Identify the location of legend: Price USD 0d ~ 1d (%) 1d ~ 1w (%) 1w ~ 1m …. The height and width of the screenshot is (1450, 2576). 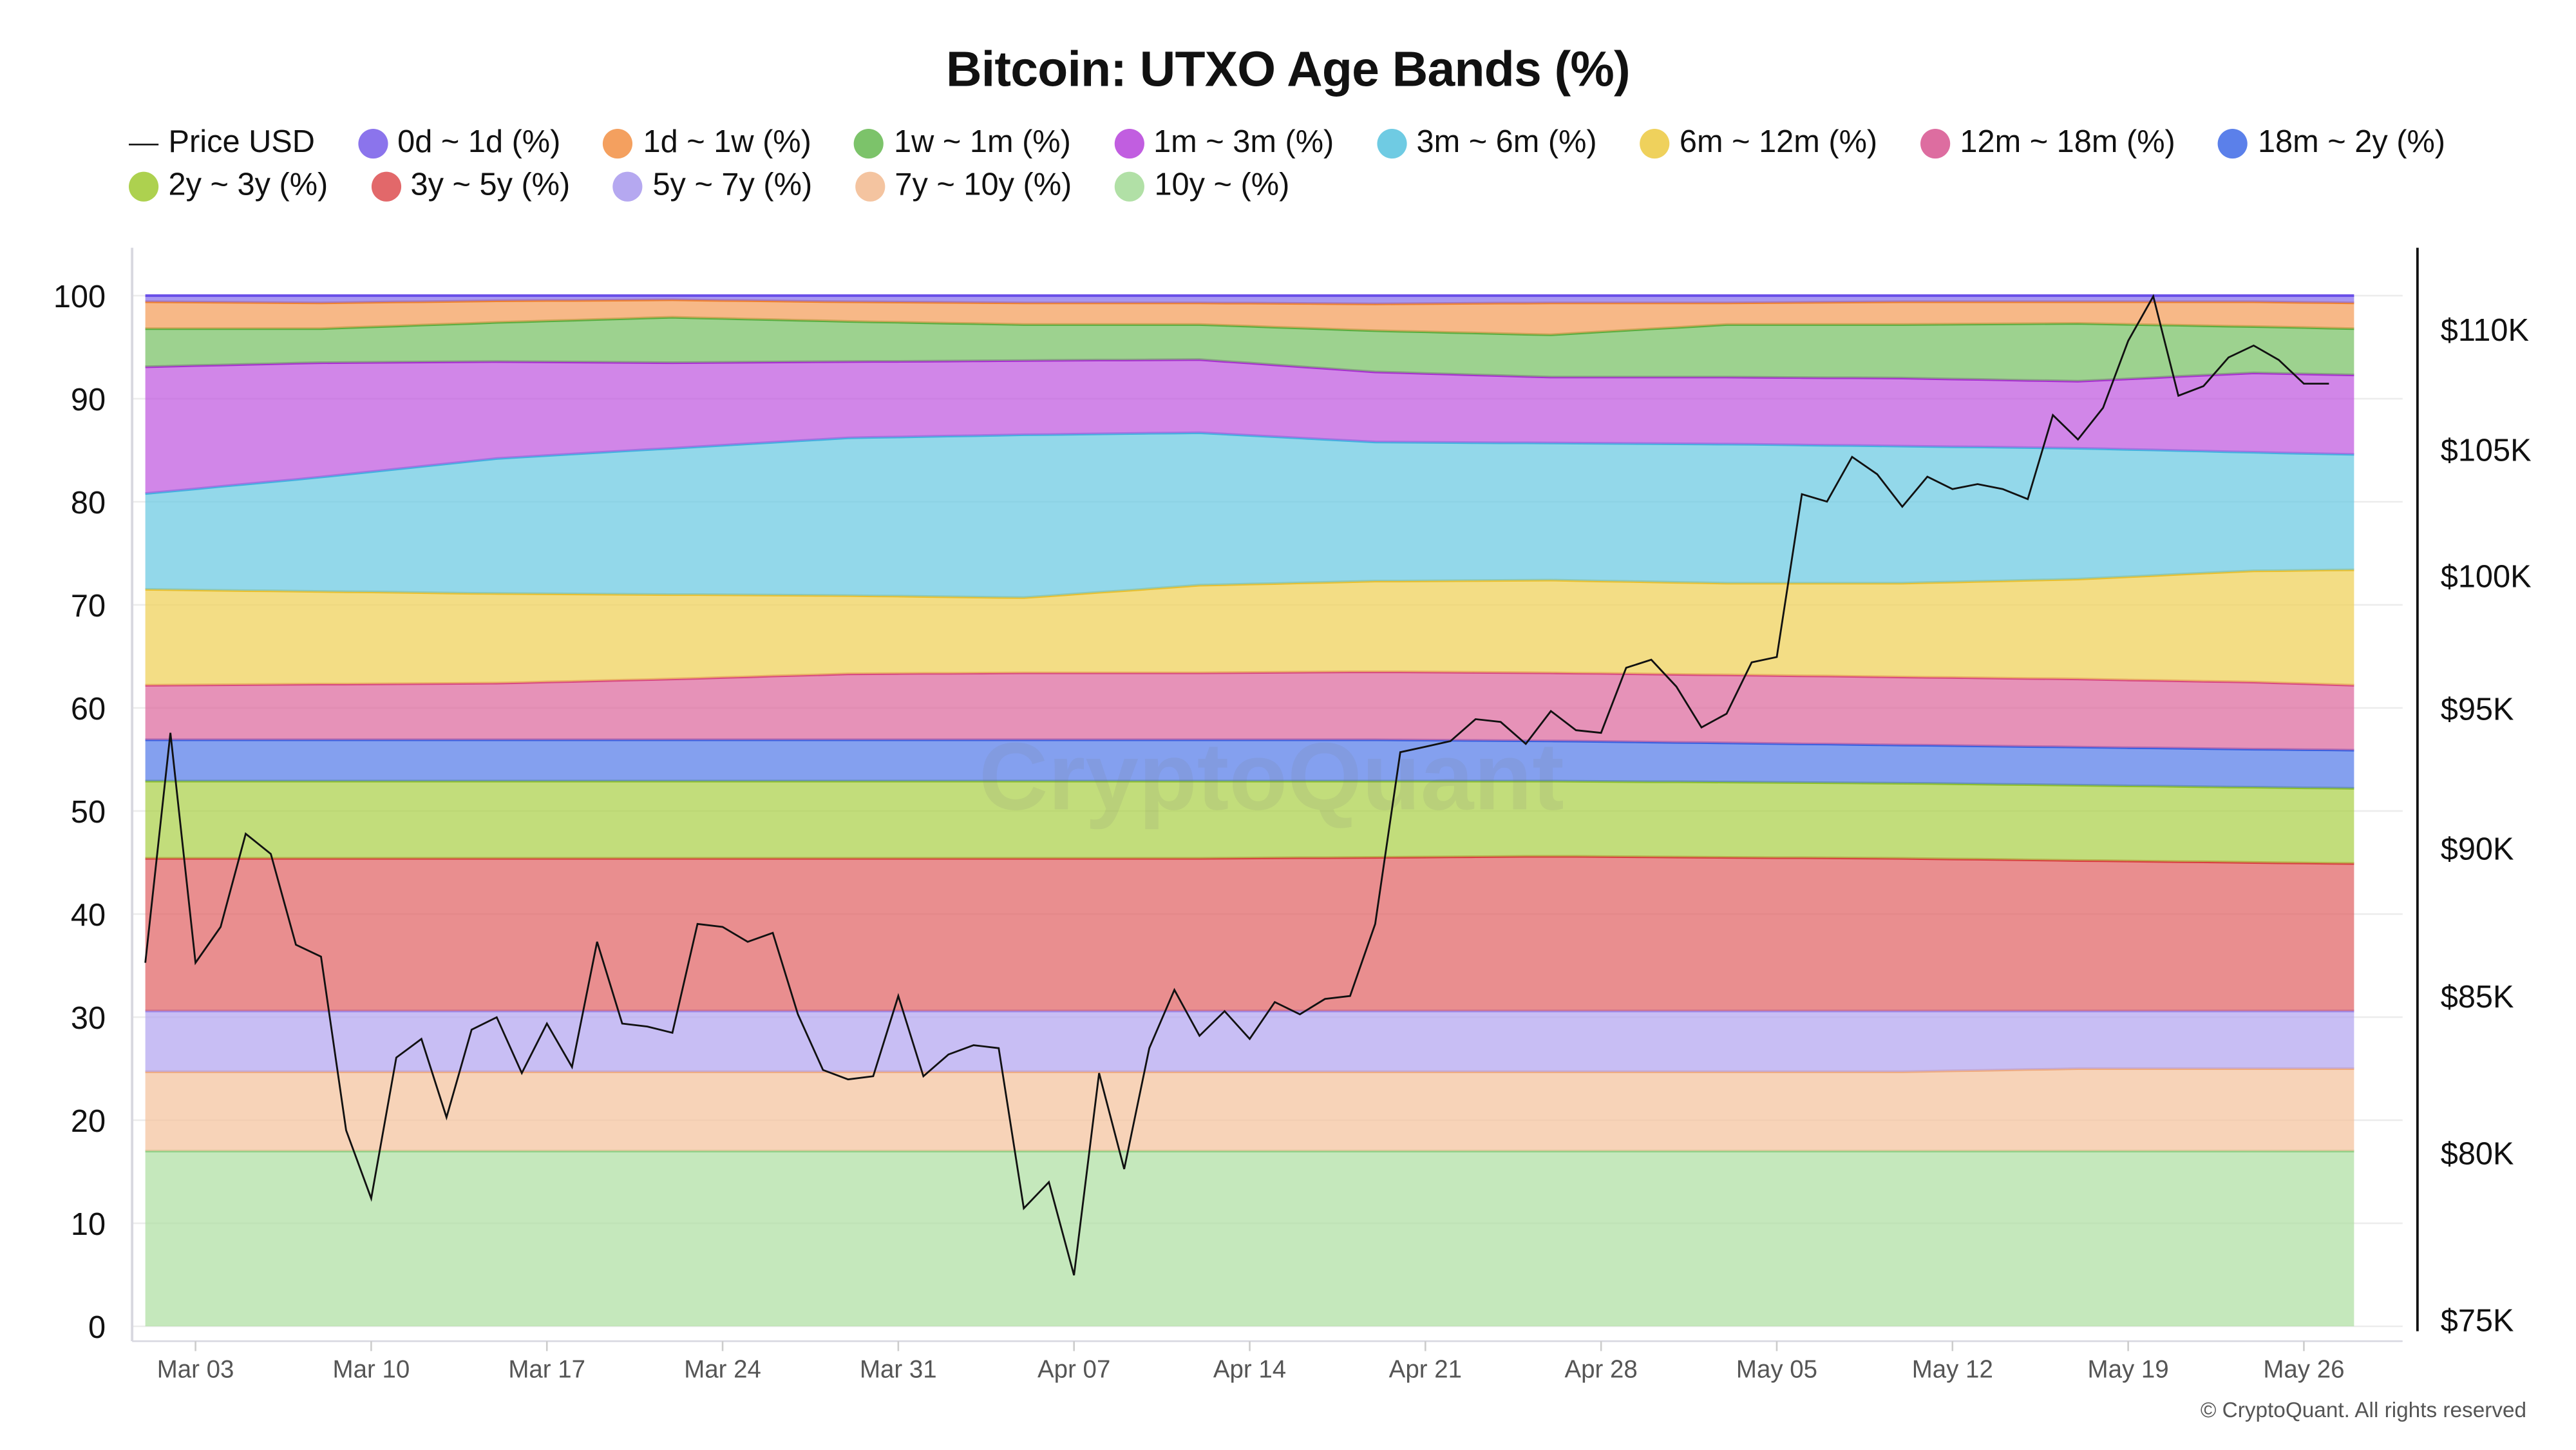
(1308, 143).